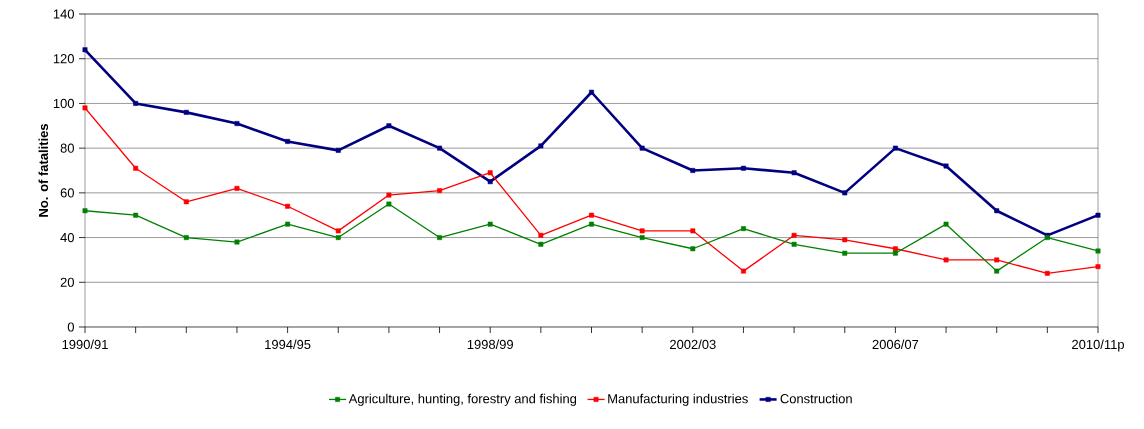 Image resolution: width=1144 pixels, height=429 pixels. What do you see at coordinates (678, 399) in the screenshot?
I see `legend-label: Manufacturing industries` at bounding box center [678, 399].